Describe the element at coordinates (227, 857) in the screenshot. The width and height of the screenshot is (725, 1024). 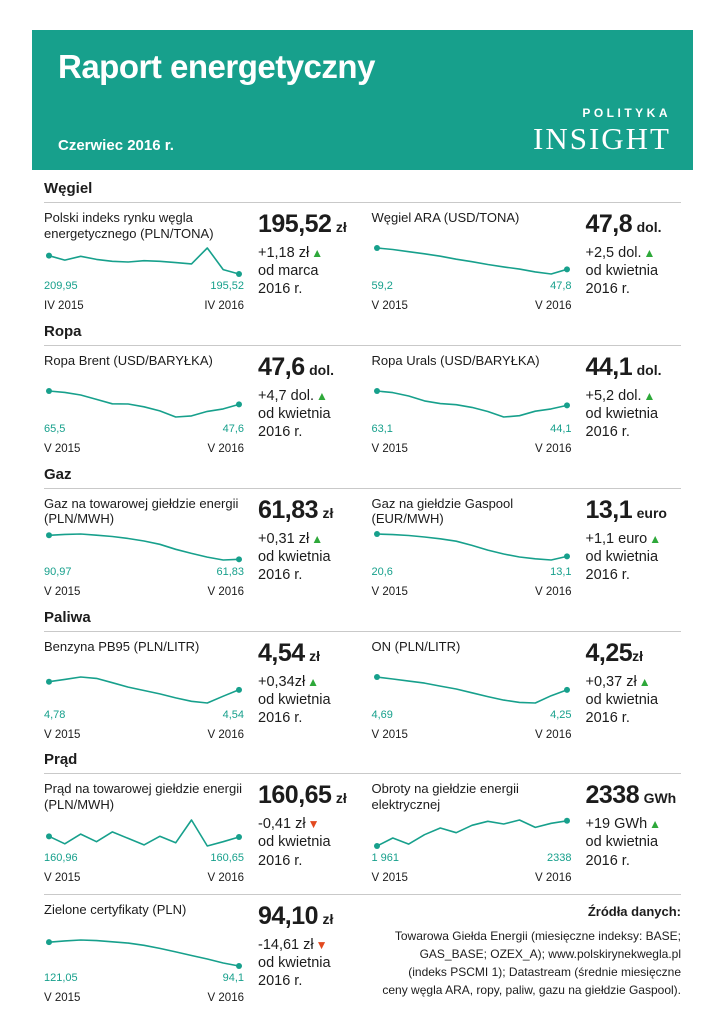
I see `series-end-value: 160,65` at that location.